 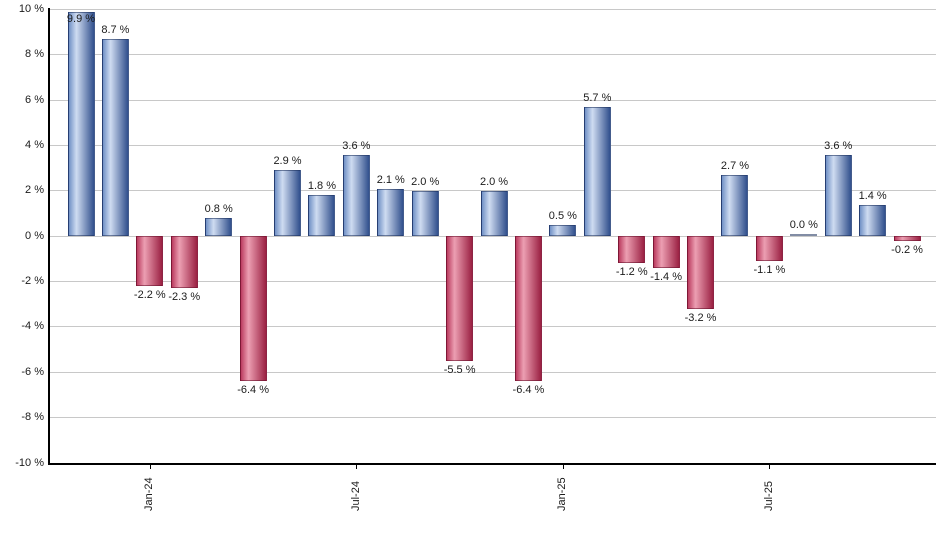 I want to click on bar-value-label: 0.0 %, so click(x=803, y=225).